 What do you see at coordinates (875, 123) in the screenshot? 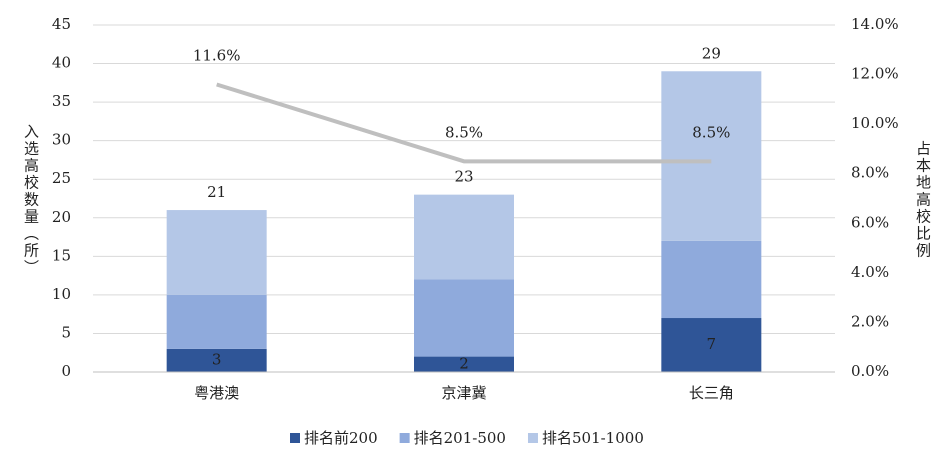
I see `y2-tick-label: 10.0%` at bounding box center [875, 123].